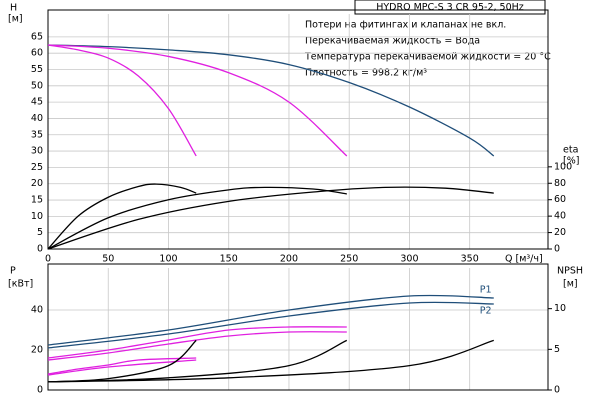  What do you see at coordinates (392, 41) in the screenshot?
I see `note: Перекачиваемая жидкость = Вода` at bounding box center [392, 41].